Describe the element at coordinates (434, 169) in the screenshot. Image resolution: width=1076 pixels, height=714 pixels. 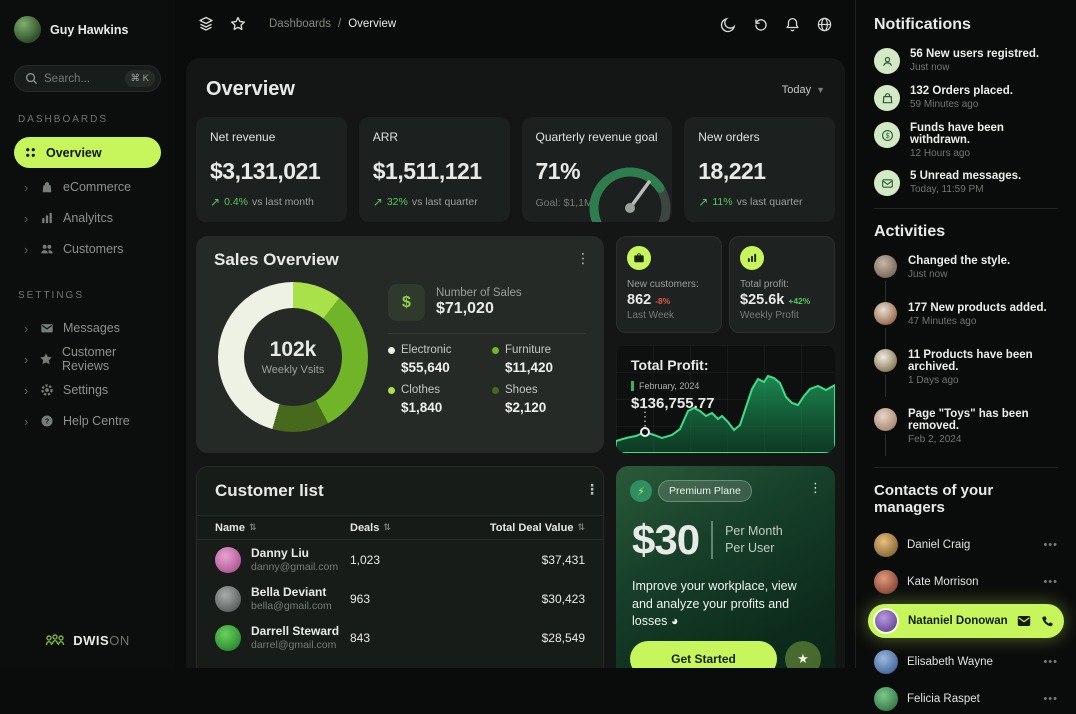
I see `stat-card-arr: ARR $1,511,121 ↗ 32% vs last quarter` at that location.